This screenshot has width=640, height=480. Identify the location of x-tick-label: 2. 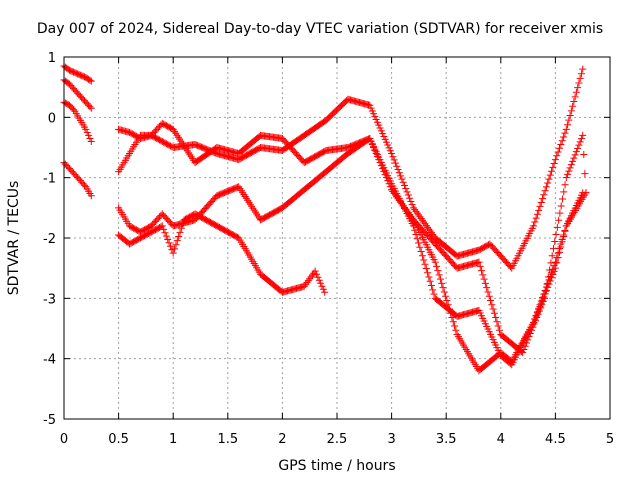
(282, 439).